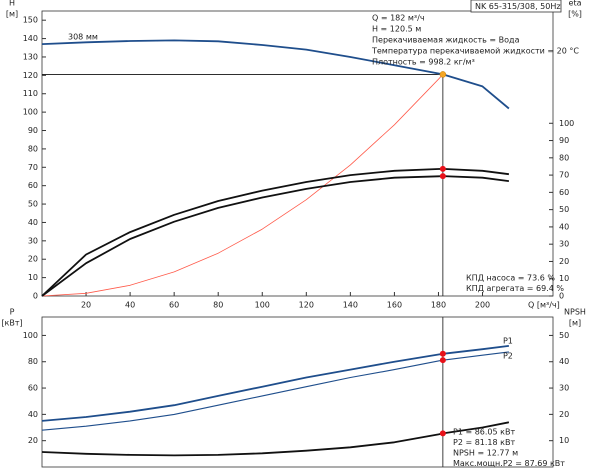  I want to click on chart-title: NK 65-315/308, 50Hz, so click(518, 6).